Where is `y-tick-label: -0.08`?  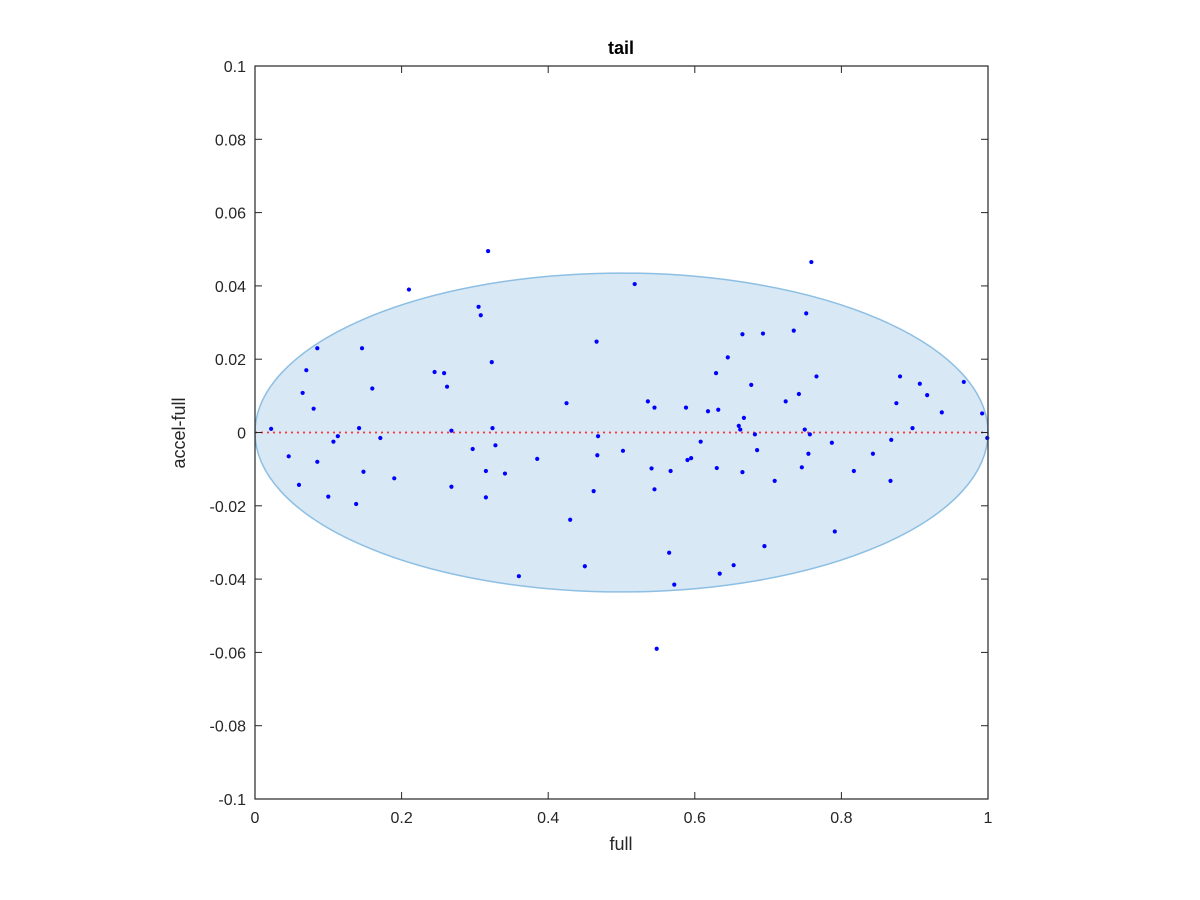
y-tick-label: -0.08 is located at coordinates (228, 727).